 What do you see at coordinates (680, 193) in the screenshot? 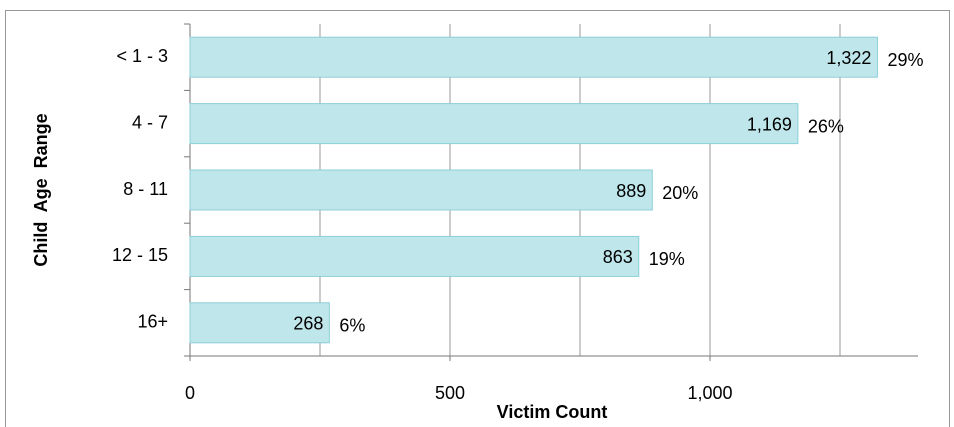
I see `percent-label: 20%` at bounding box center [680, 193].